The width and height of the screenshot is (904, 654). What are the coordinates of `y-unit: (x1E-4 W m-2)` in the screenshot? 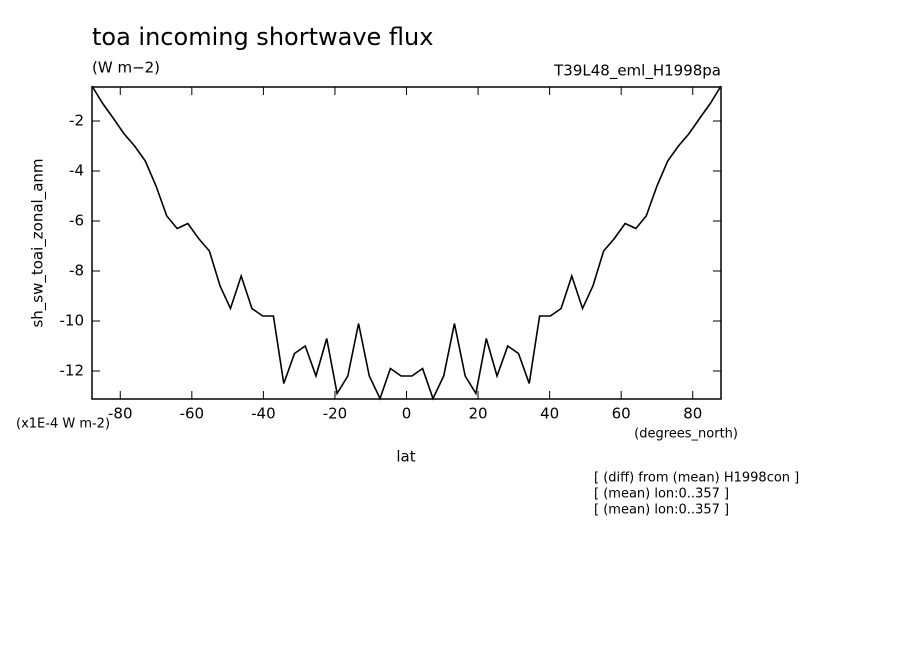 It's located at (63, 424).